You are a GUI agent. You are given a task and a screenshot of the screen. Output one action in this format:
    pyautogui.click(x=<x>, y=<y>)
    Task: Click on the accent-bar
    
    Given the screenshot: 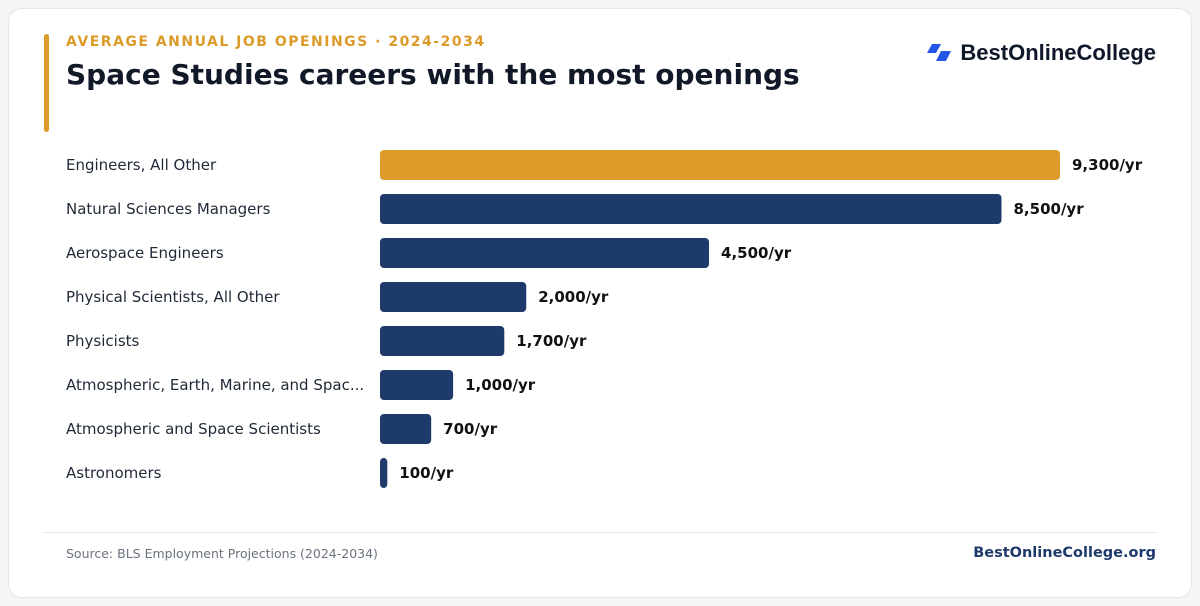 What is the action you would take?
    pyautogui.click(x=46, y=83)
    